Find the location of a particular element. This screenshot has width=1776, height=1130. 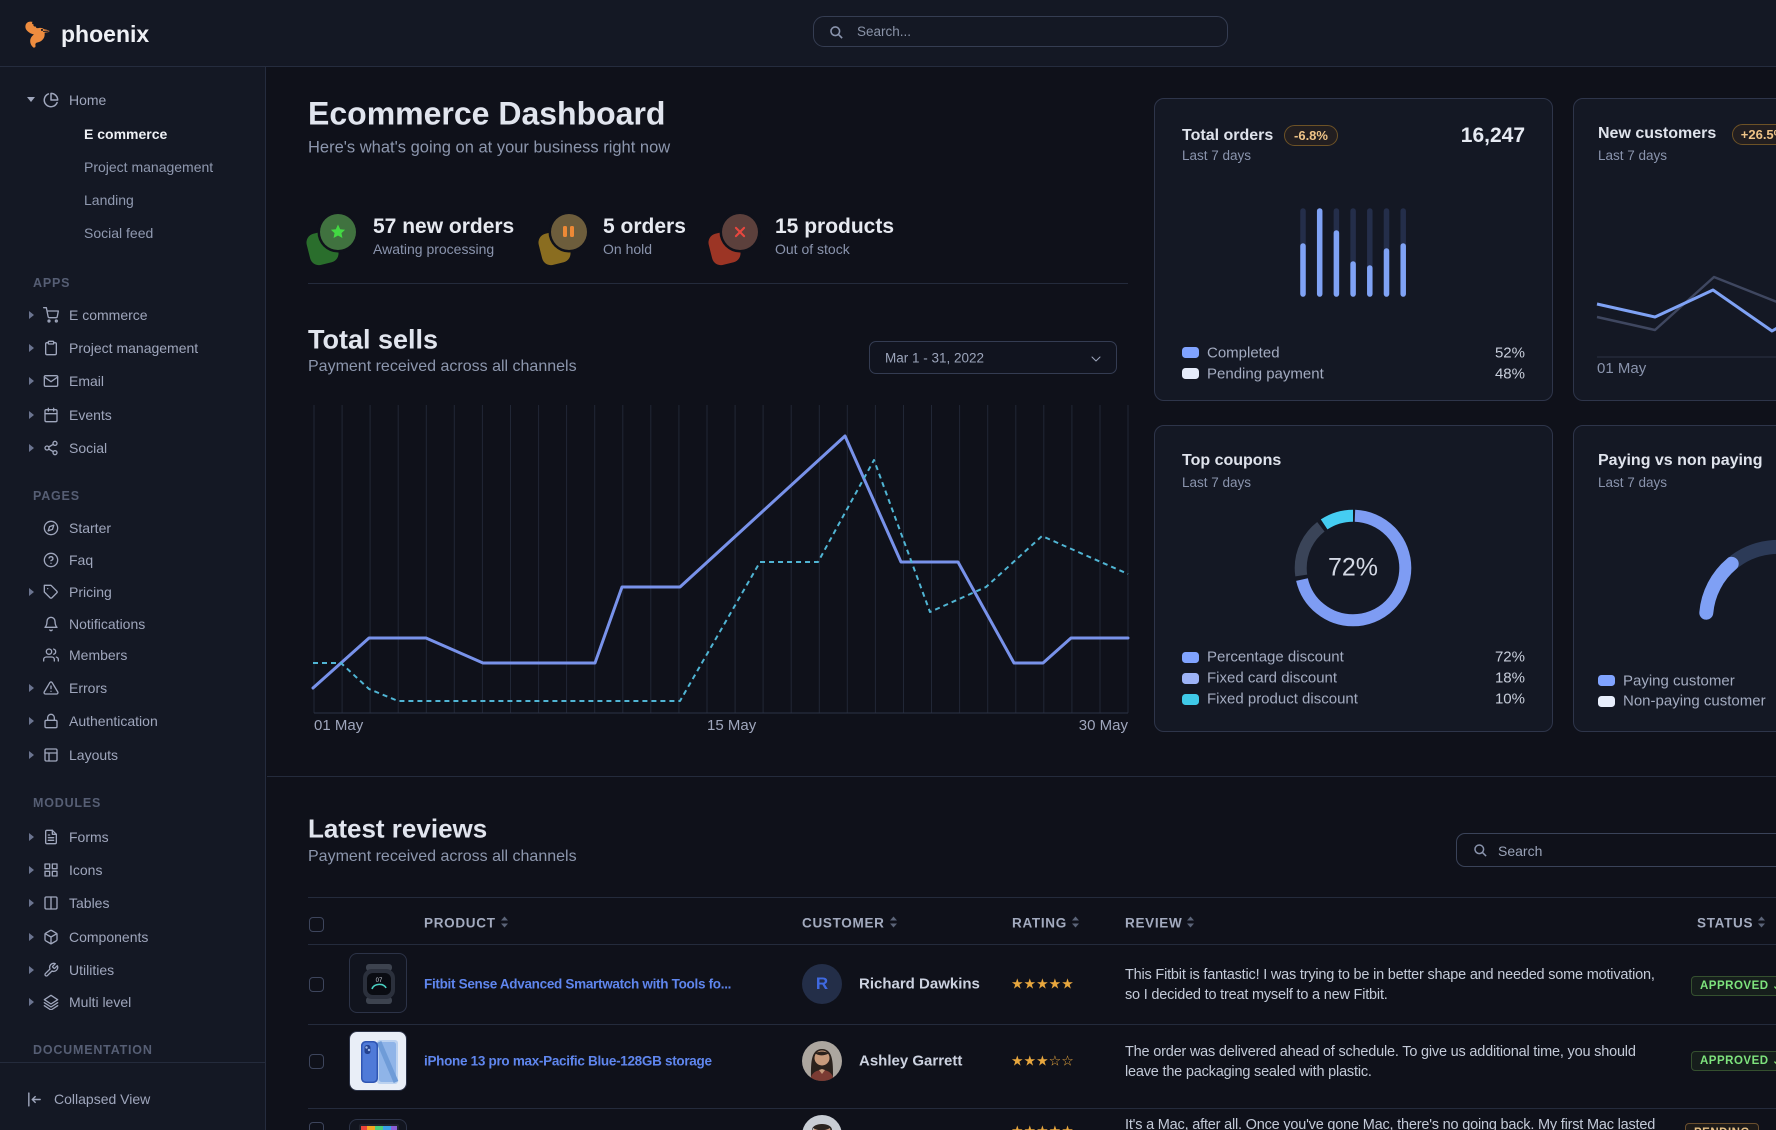

svg-text: 07 is located at coordinates (379, 981).